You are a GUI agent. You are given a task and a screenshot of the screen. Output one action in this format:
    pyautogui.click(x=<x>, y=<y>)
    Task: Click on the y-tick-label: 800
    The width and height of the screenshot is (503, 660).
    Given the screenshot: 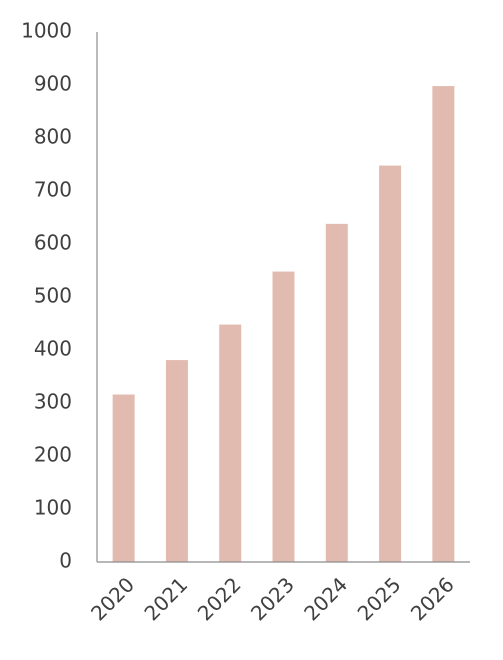 What is the action you would take?
    pyautogui.click(x=53, y=137)
    